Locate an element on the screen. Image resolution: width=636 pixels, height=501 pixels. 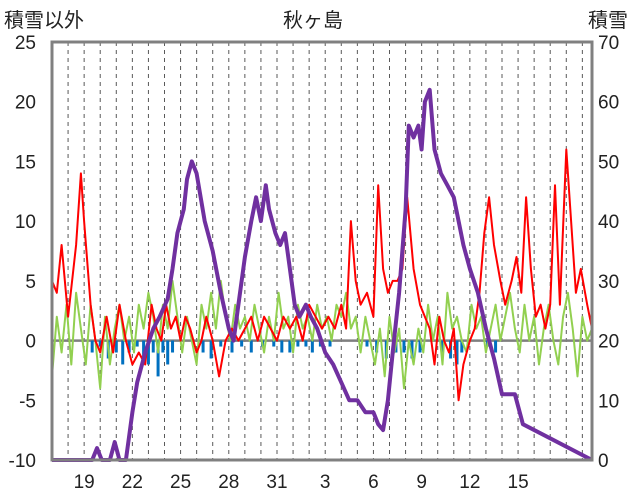
right-tick-label: 70 is located at coordinates (608, 43).